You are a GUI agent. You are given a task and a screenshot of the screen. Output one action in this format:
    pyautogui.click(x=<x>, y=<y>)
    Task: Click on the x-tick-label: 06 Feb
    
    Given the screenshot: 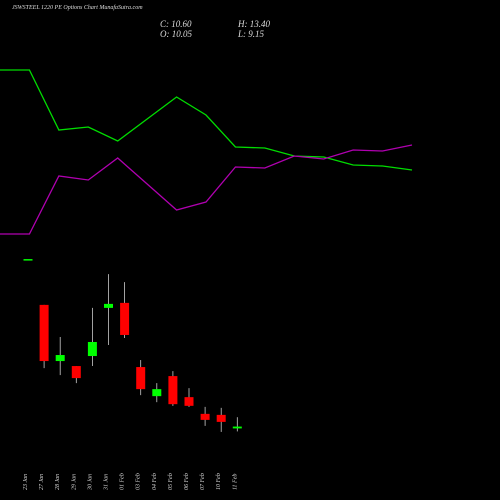 What is the action you would take?
    pyautogui.click(x=187, y=481)
    